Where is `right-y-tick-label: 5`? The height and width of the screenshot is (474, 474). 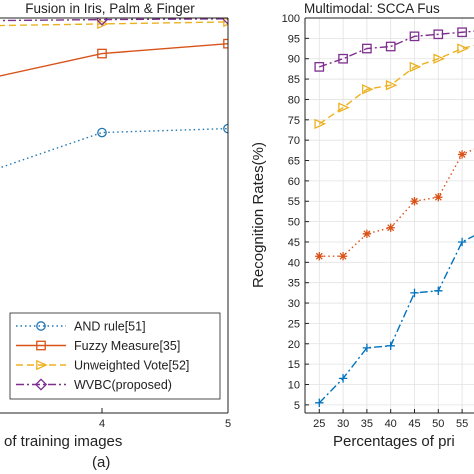
right-y-tick-label: 5 is located at coordinates (297, 406).